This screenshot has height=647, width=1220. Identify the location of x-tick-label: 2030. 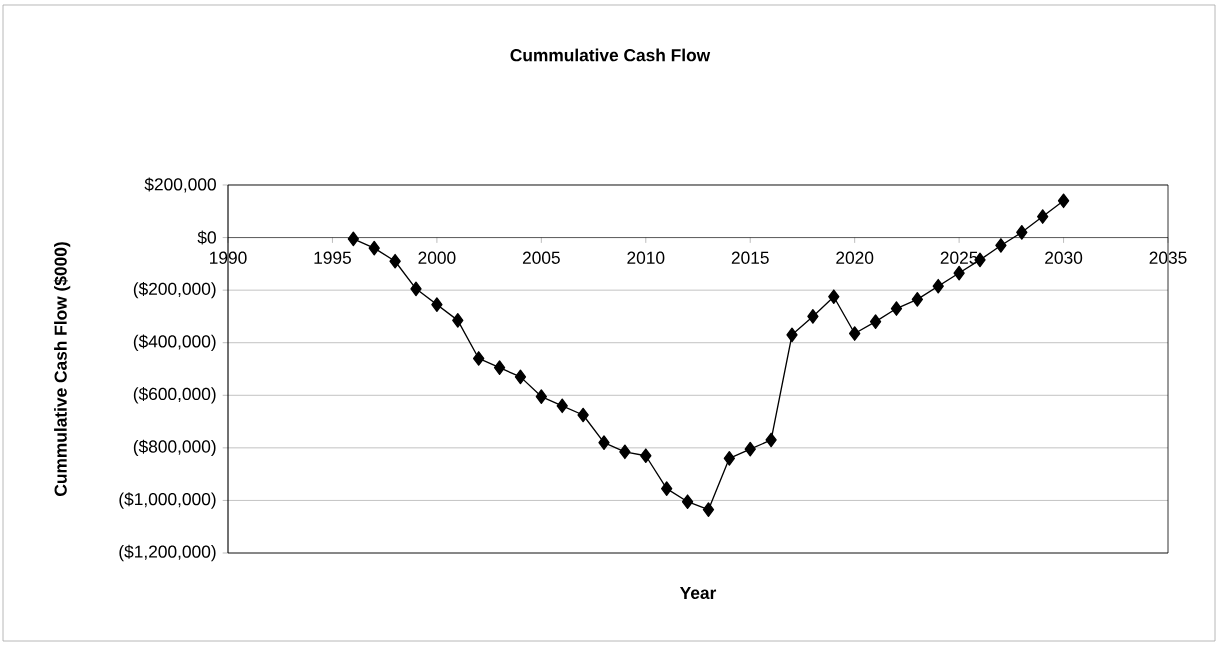
(1064, 257).